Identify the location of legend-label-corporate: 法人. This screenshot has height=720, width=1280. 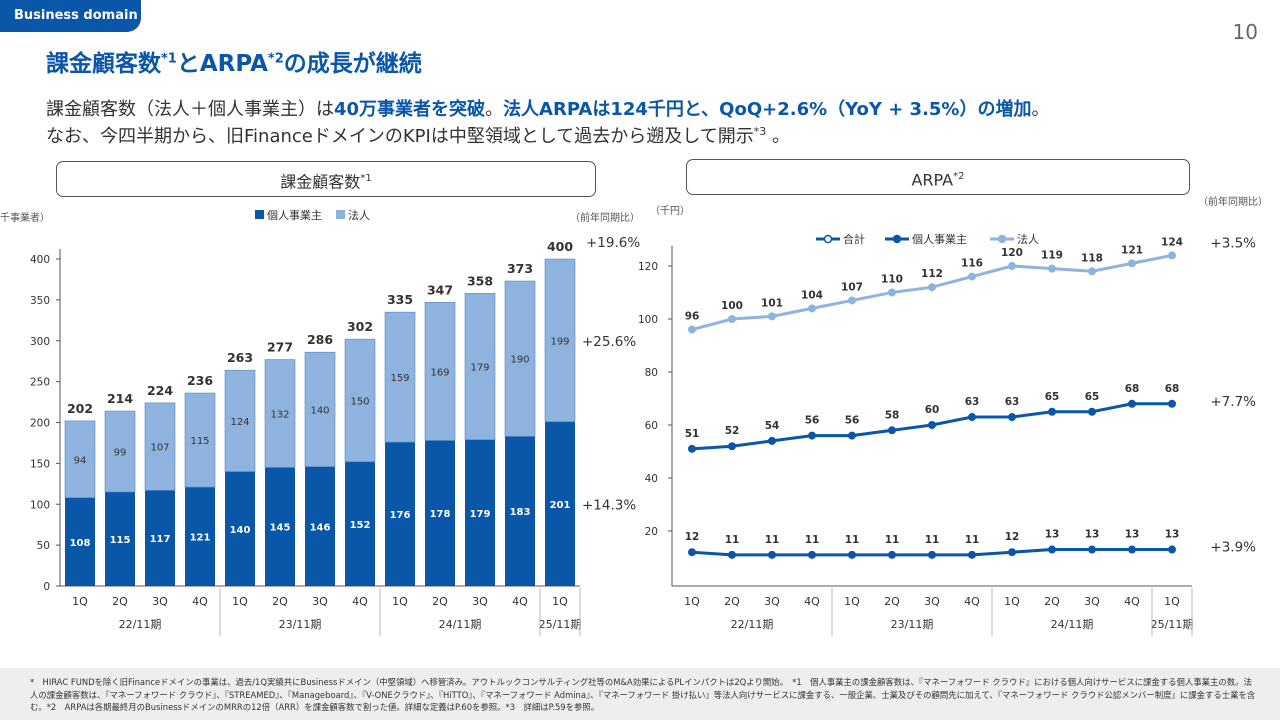
(359, 215).